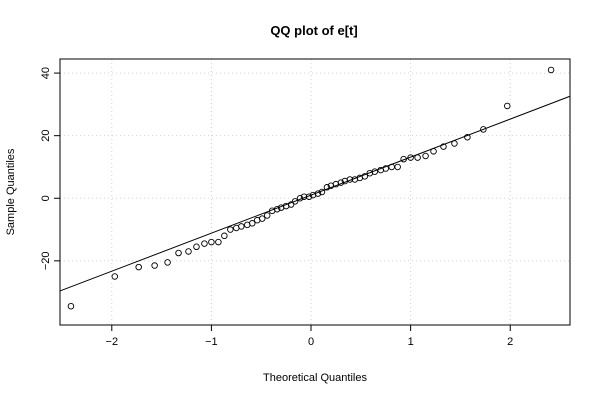  Describe the element at coordinates (510, 342) in the screenshot. I see `x-tick-label: 2` at that location.